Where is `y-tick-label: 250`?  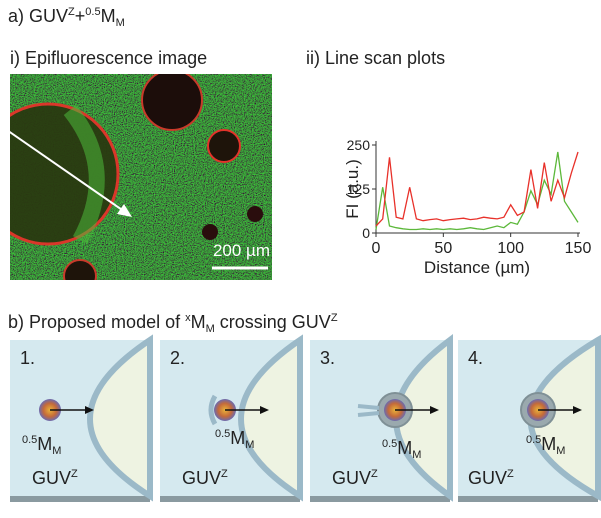
y-tick-label: 250 is located at coordinates (359, 145).